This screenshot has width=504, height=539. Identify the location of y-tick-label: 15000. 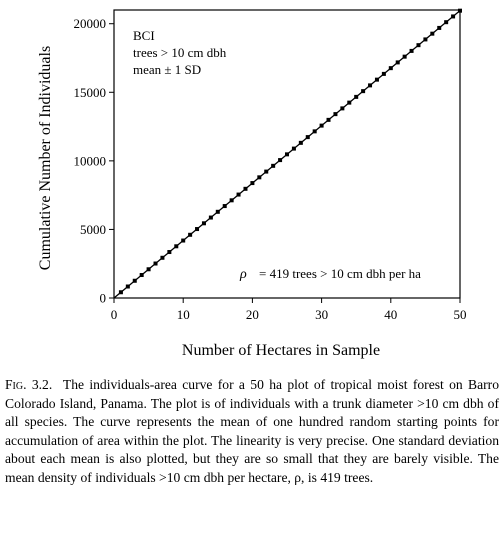
(90, 92).